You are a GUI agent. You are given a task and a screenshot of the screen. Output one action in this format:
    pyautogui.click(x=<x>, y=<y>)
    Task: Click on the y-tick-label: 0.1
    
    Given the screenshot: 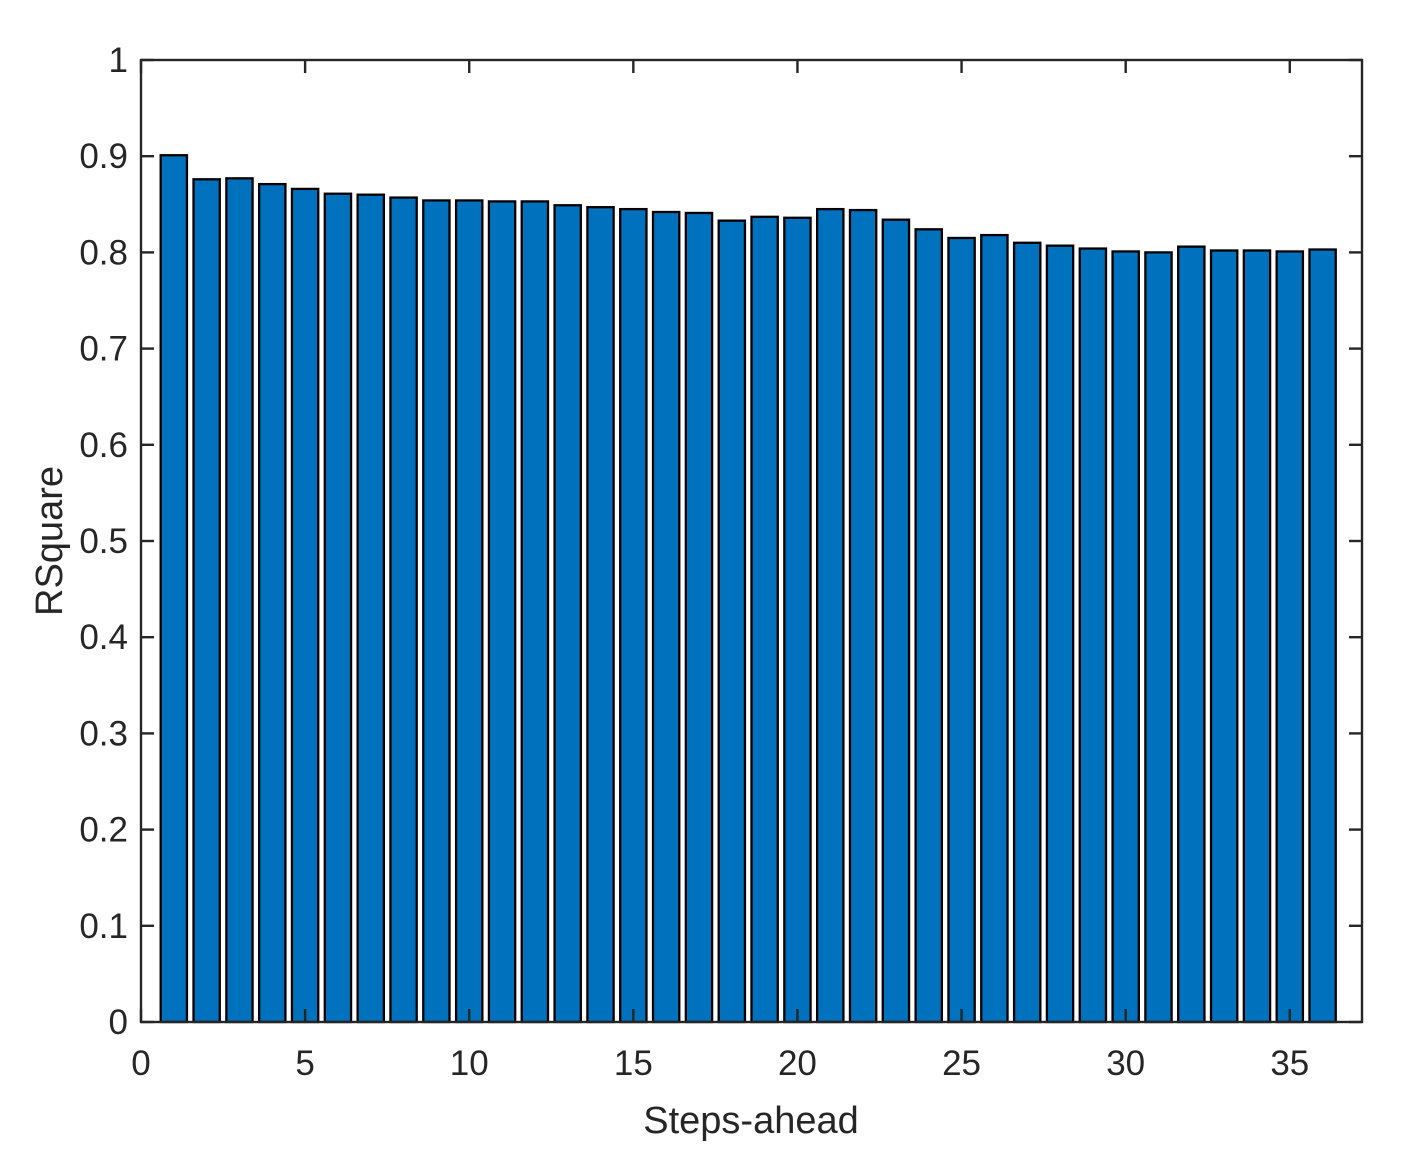 What is the action you would take?
    pyautogui.click(x=103, y=926)
    